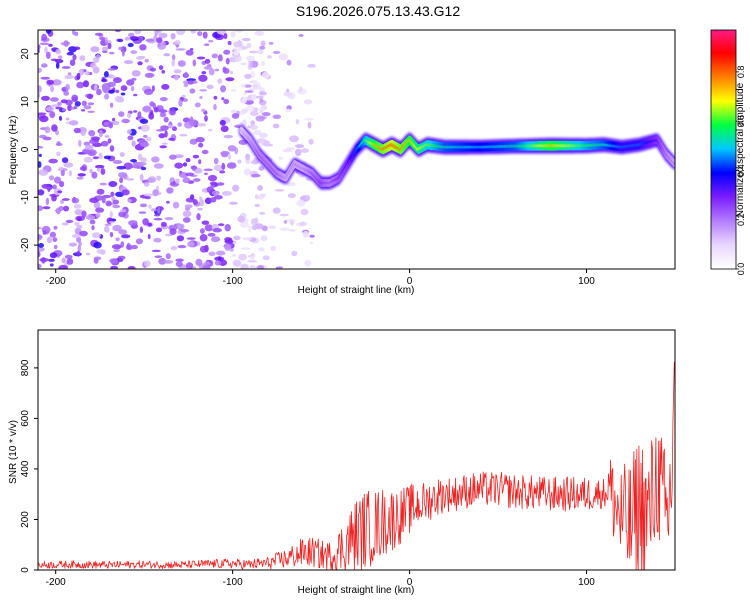  Describe the element at coordinates (356, 590) in the screenshot. I see `snr-x-label: Height of straight line (km)` at that location.